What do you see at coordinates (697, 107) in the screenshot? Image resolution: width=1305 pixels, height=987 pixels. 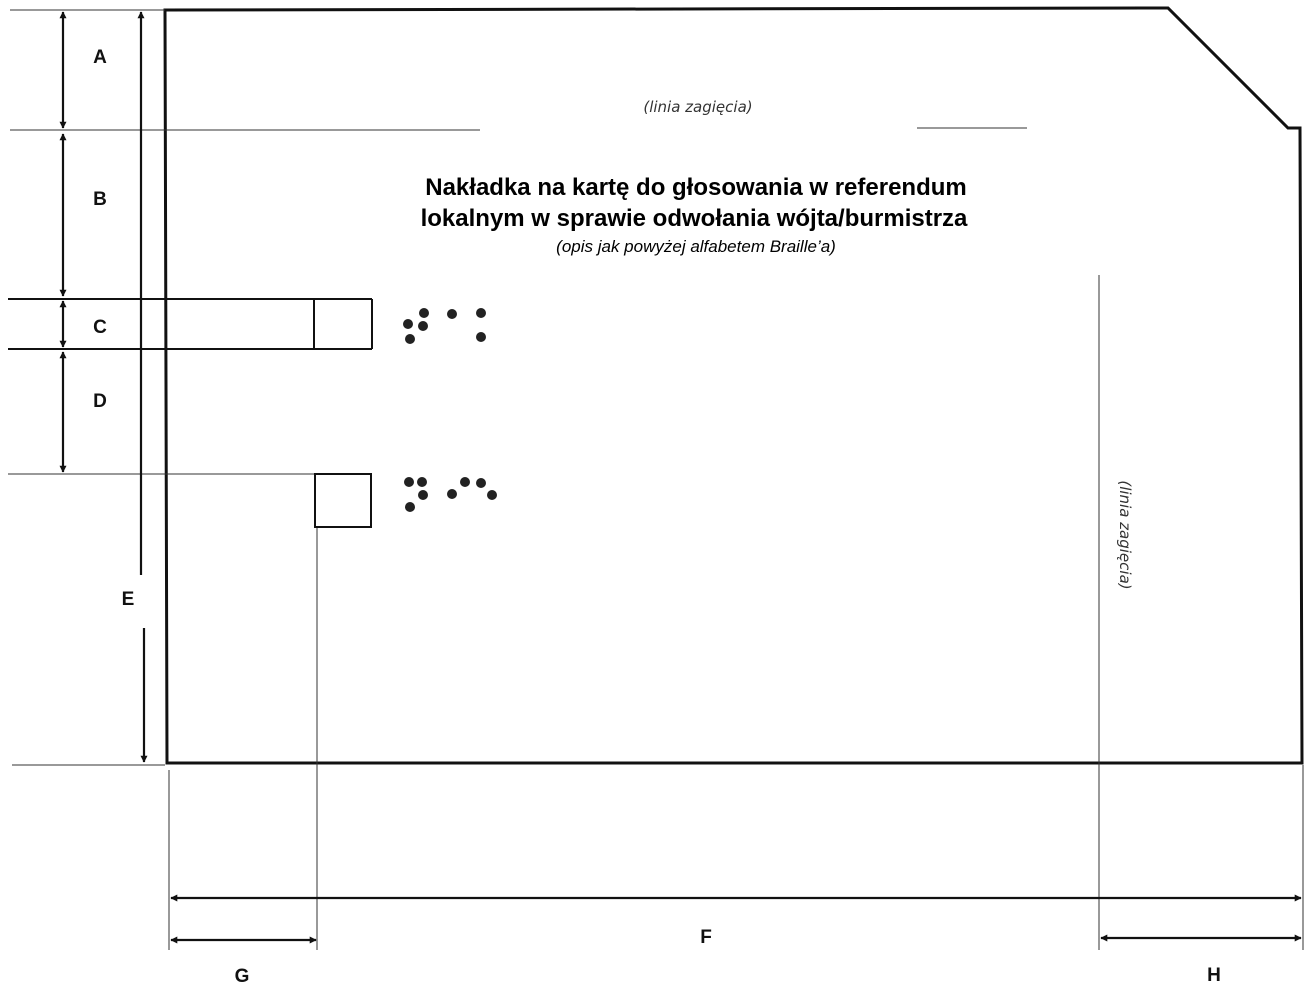 I see `fold-line-label-top: (linia zagięcia)` at bounding box center [697, 107].